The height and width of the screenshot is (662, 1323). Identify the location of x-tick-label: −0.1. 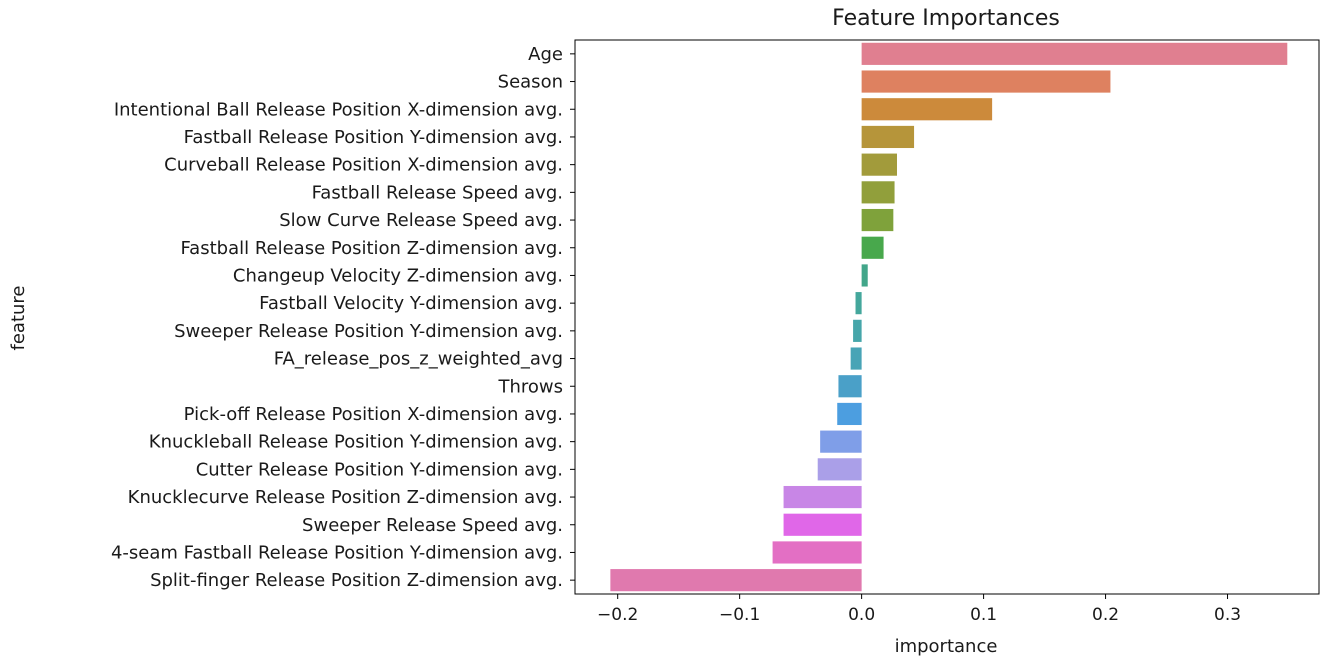
(739, 615).